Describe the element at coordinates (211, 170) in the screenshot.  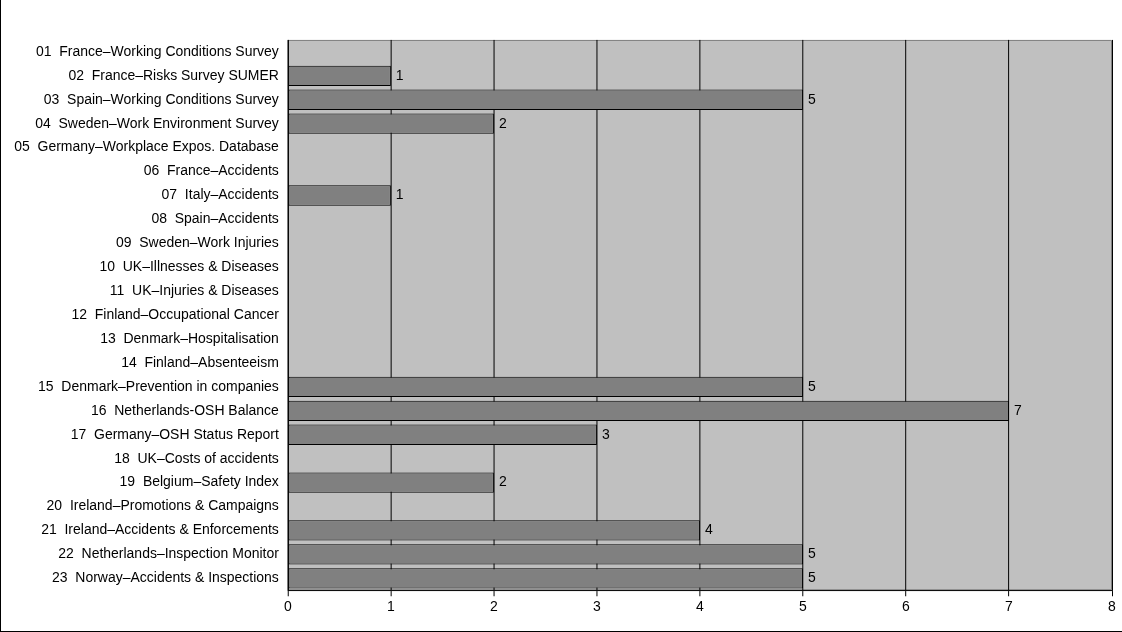
I see `y-tick-label: 06 France–Accidents` at that location.